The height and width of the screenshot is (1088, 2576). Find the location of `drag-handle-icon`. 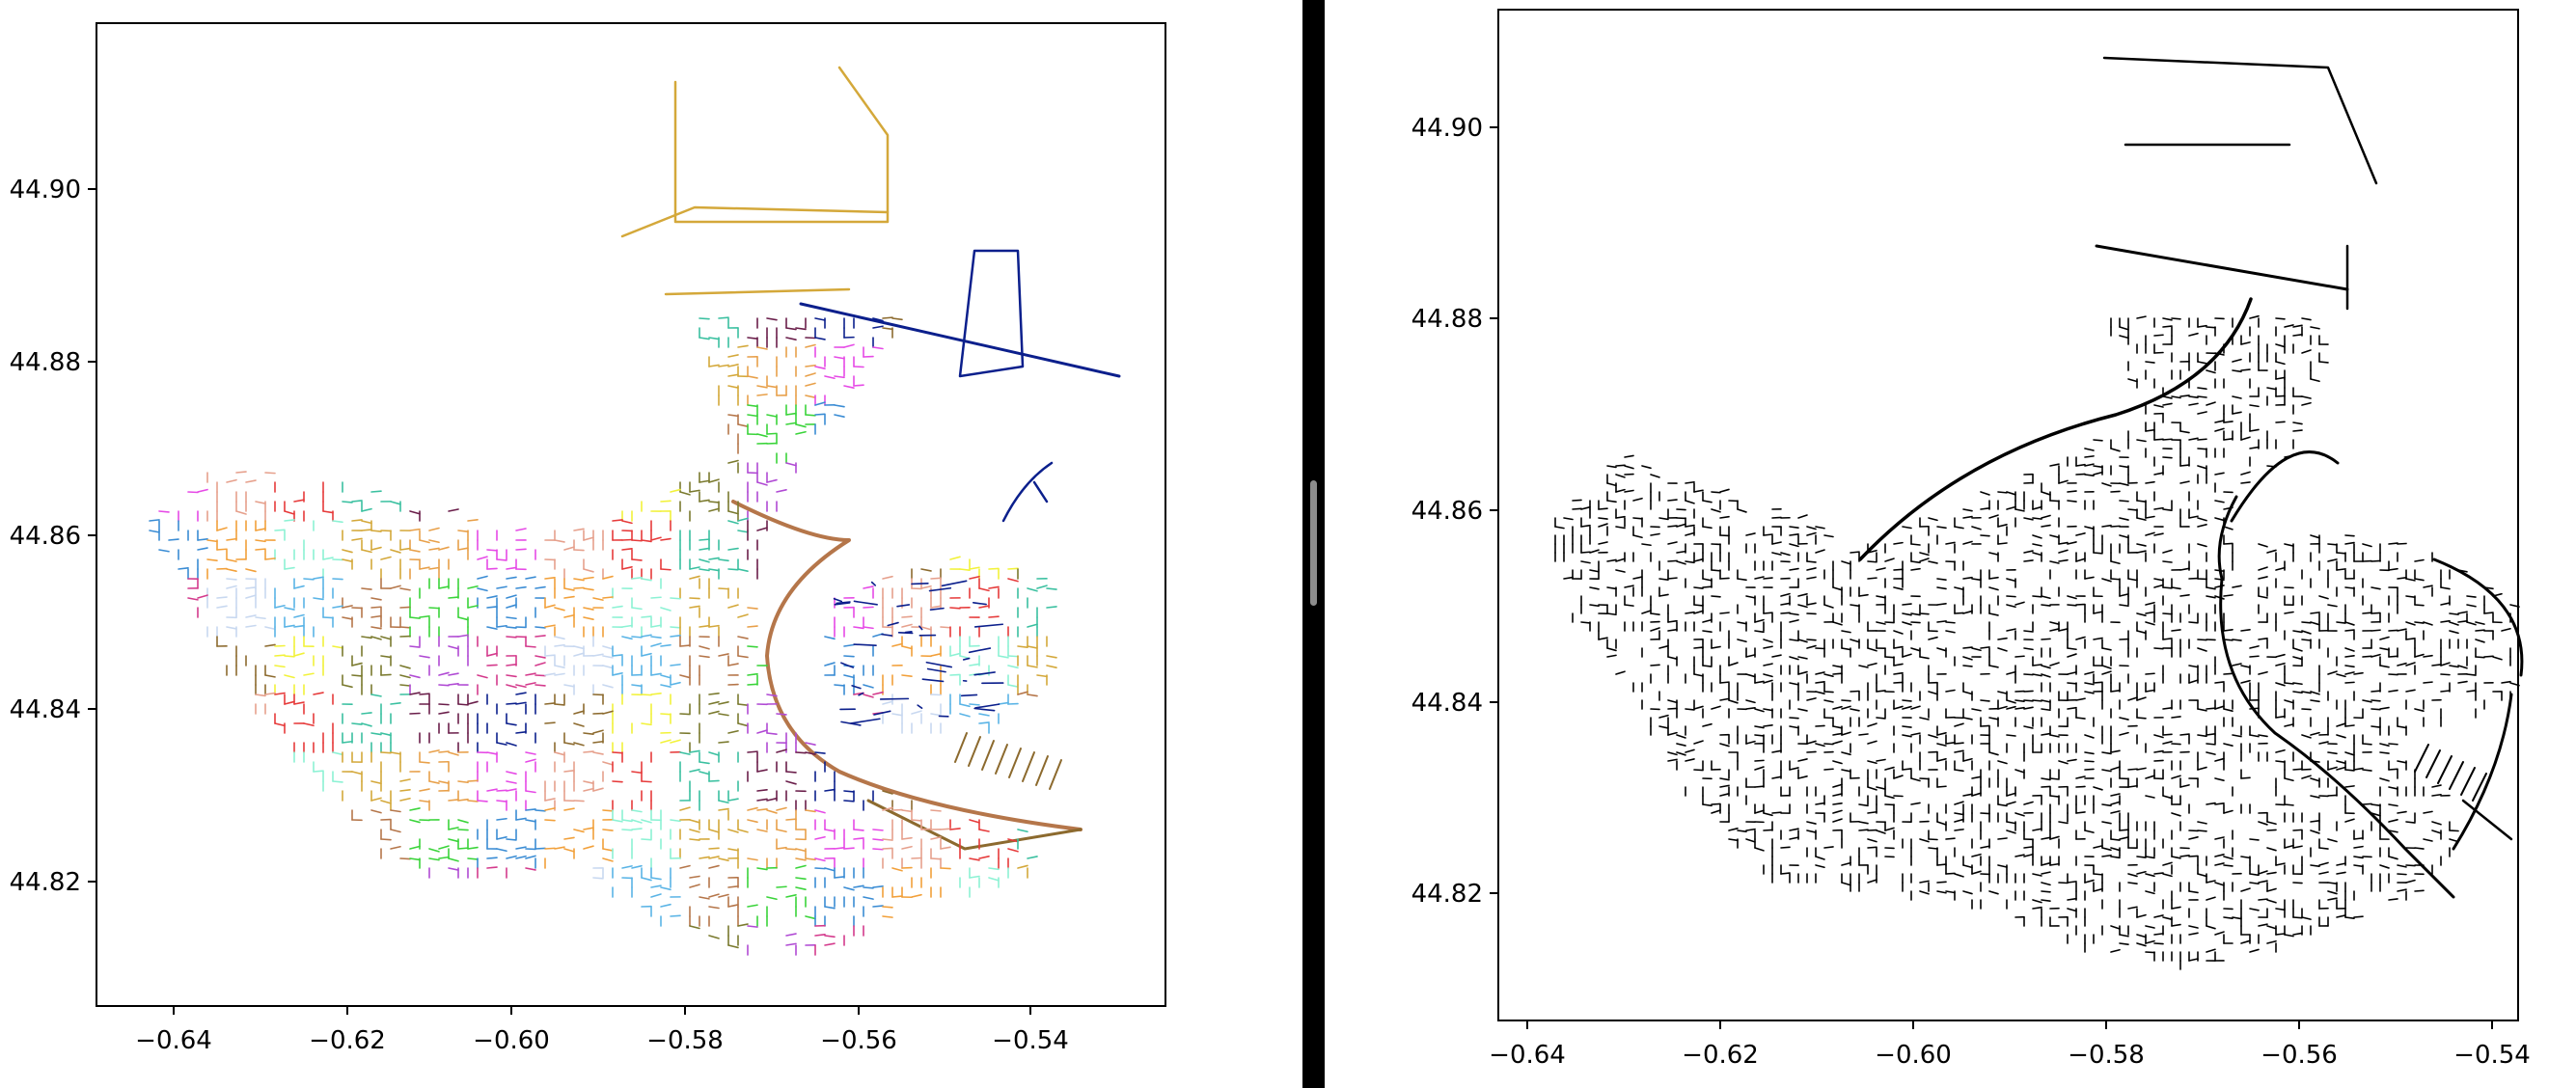

drag-handle-icon is located at coordinates (1314, 543).